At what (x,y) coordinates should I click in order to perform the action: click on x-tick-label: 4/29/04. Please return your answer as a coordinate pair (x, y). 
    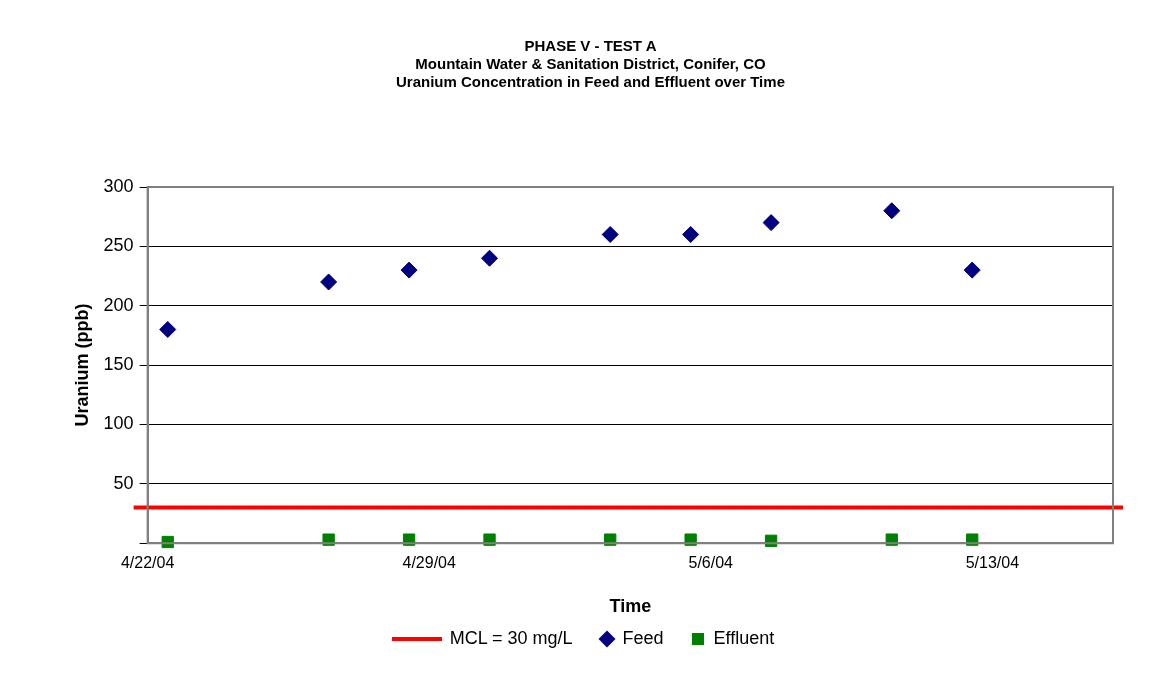
    Looking at the image, I should click on (429, 563).